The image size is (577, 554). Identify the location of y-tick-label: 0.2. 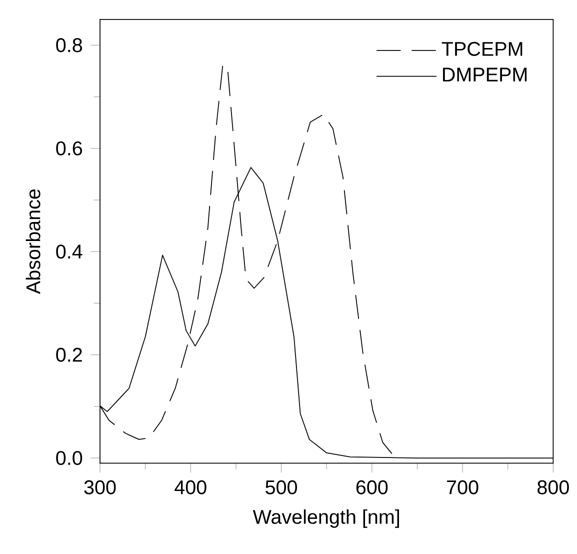
(69, 355).